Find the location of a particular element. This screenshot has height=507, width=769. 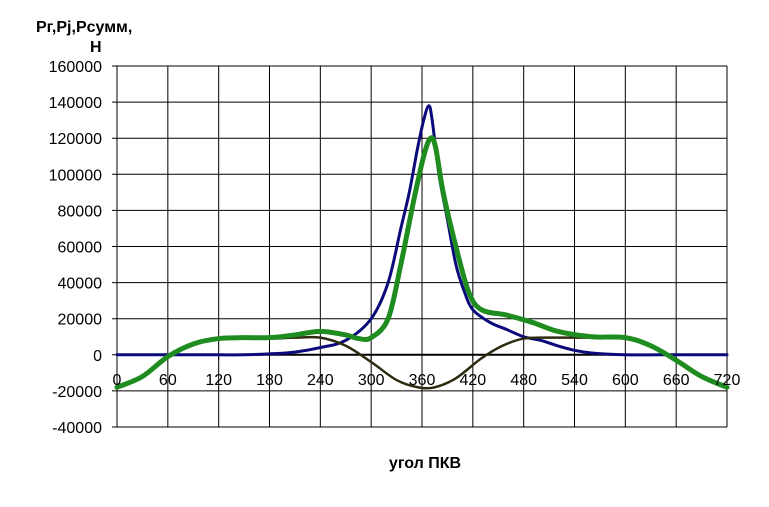

x-tick-label: 0 is located at coordinates (117, 380).